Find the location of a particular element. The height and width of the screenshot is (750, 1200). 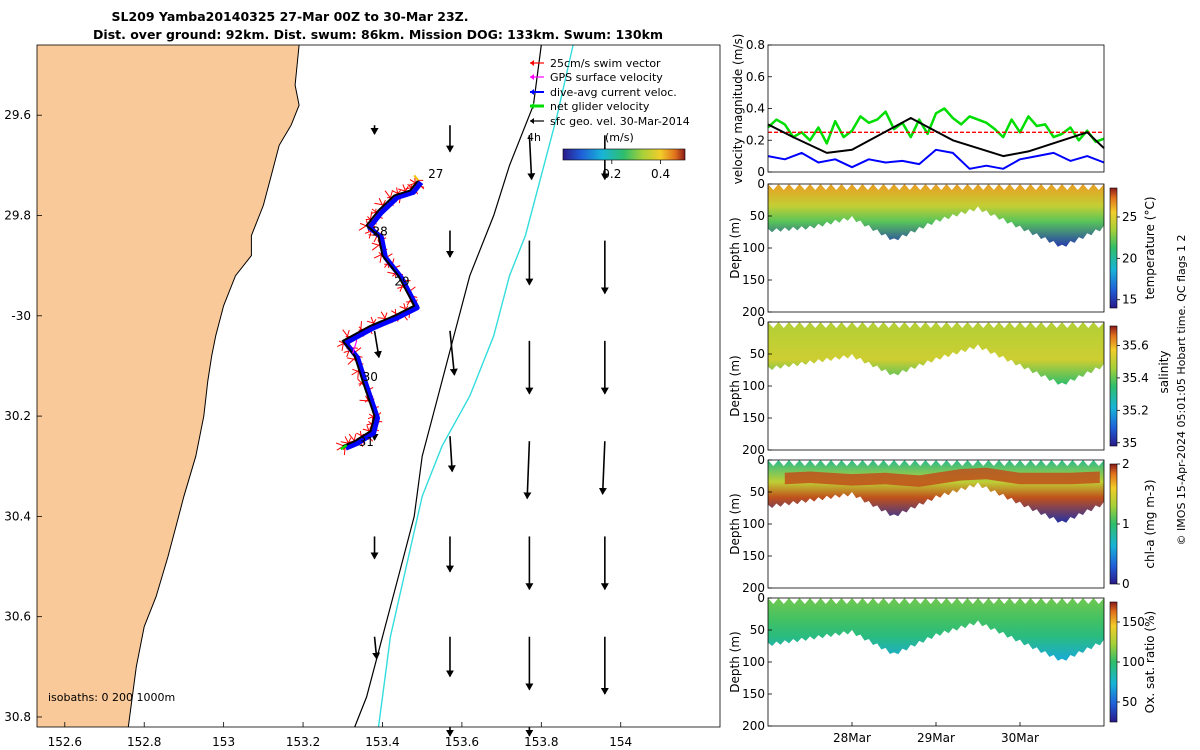

glider-track is located at coordinates (380, 315).